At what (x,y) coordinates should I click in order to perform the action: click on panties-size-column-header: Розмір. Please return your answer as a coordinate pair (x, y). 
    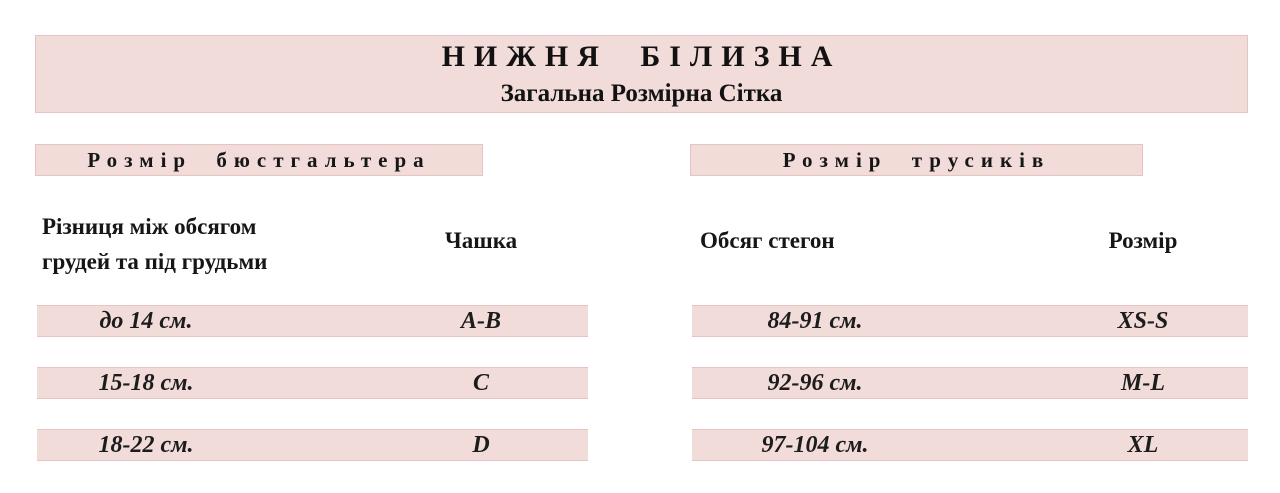
    Looking at the image, I should click on (1143, 240).